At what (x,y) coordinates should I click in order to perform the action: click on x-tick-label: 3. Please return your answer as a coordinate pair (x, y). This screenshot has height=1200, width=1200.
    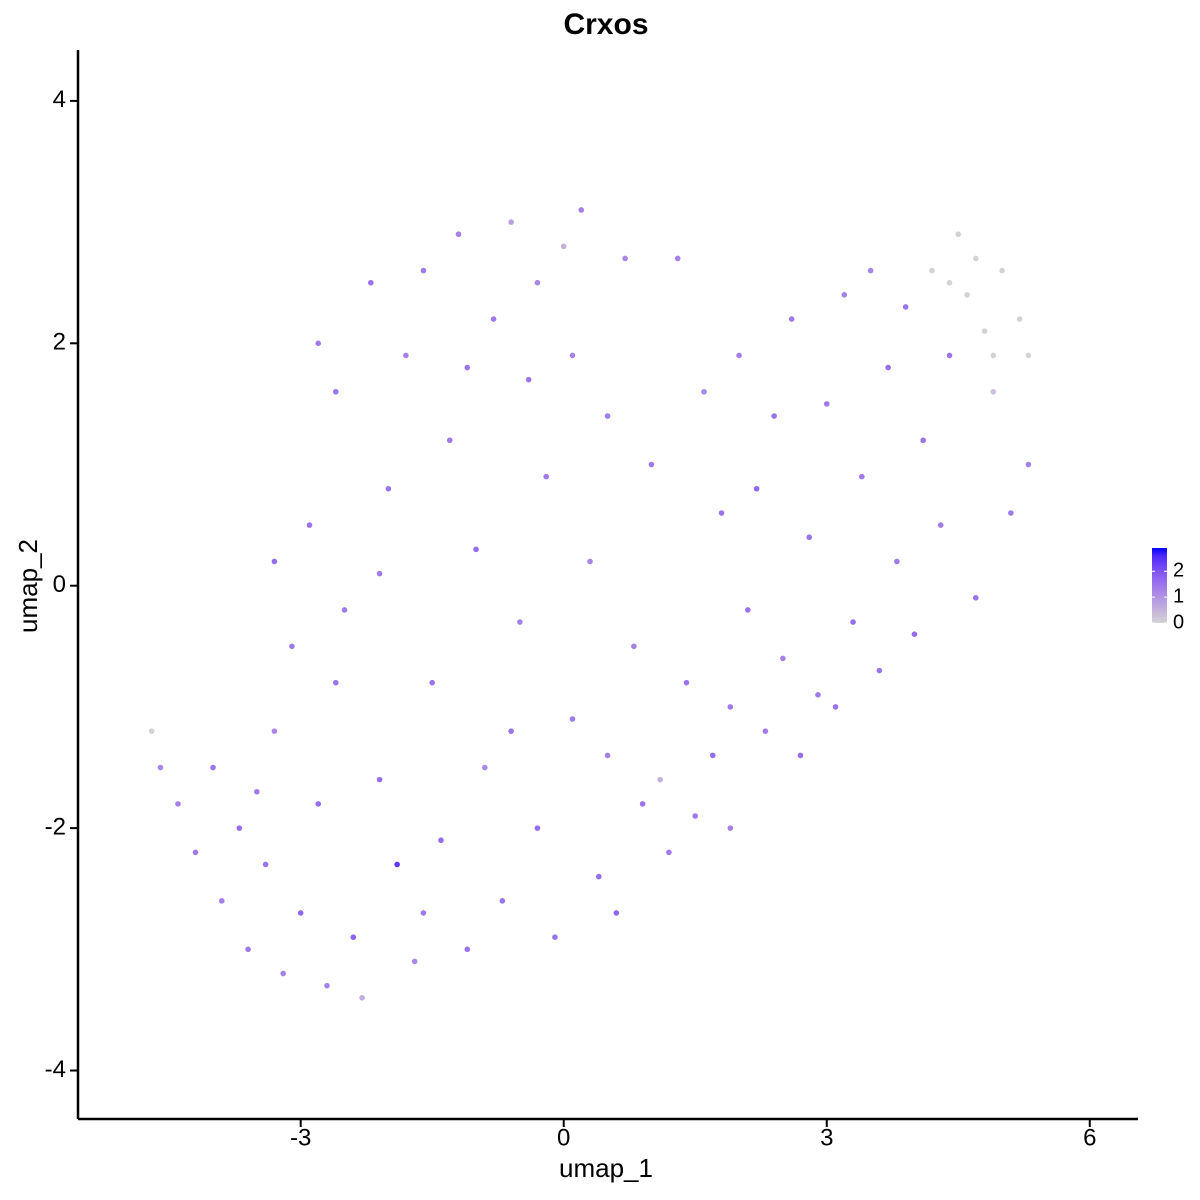
    Looking at the image, I should click on (826, 1137).